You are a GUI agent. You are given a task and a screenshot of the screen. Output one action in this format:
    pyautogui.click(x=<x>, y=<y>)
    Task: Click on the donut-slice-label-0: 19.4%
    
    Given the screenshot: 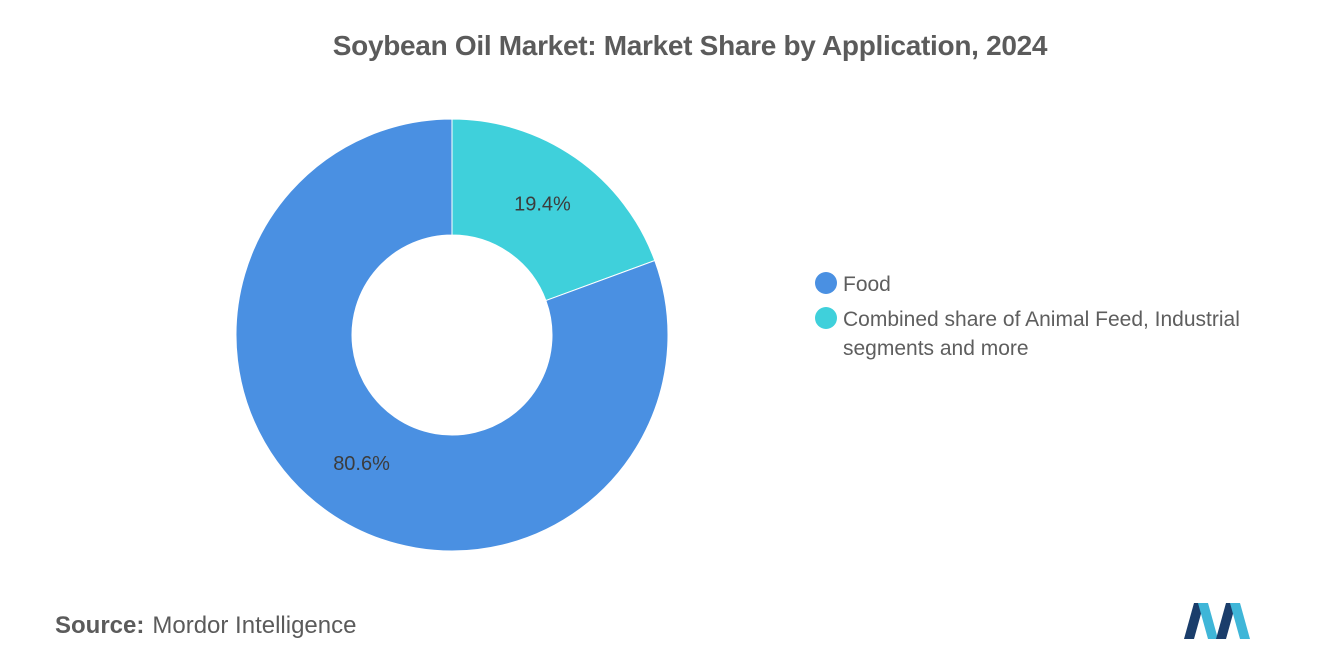 What is the action you would take?
    pyautogui.click(x=542, y=205)
    